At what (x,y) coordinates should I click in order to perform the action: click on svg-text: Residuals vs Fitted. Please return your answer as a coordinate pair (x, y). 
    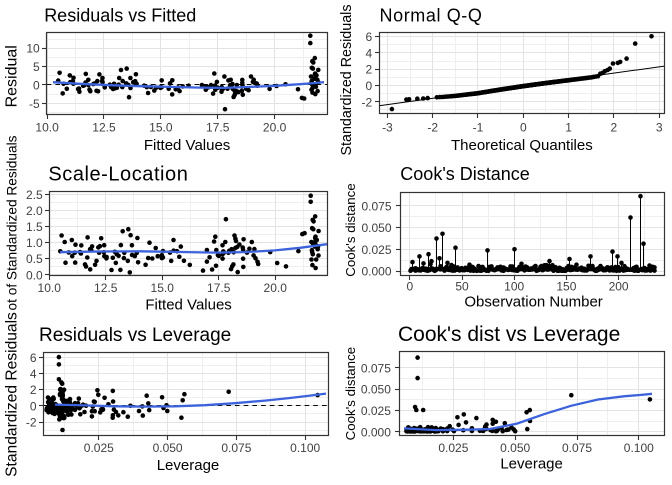
    Looking at the image, I should click on (120, 16).